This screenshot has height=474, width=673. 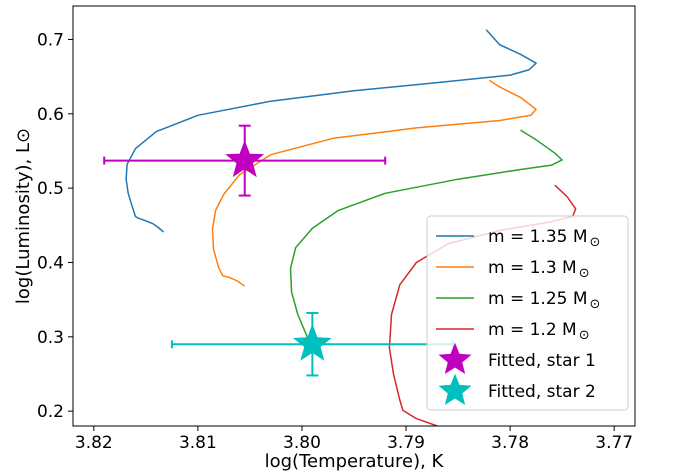 I want to click on y-tick-label: 0.7, so click(x=50, y=40).